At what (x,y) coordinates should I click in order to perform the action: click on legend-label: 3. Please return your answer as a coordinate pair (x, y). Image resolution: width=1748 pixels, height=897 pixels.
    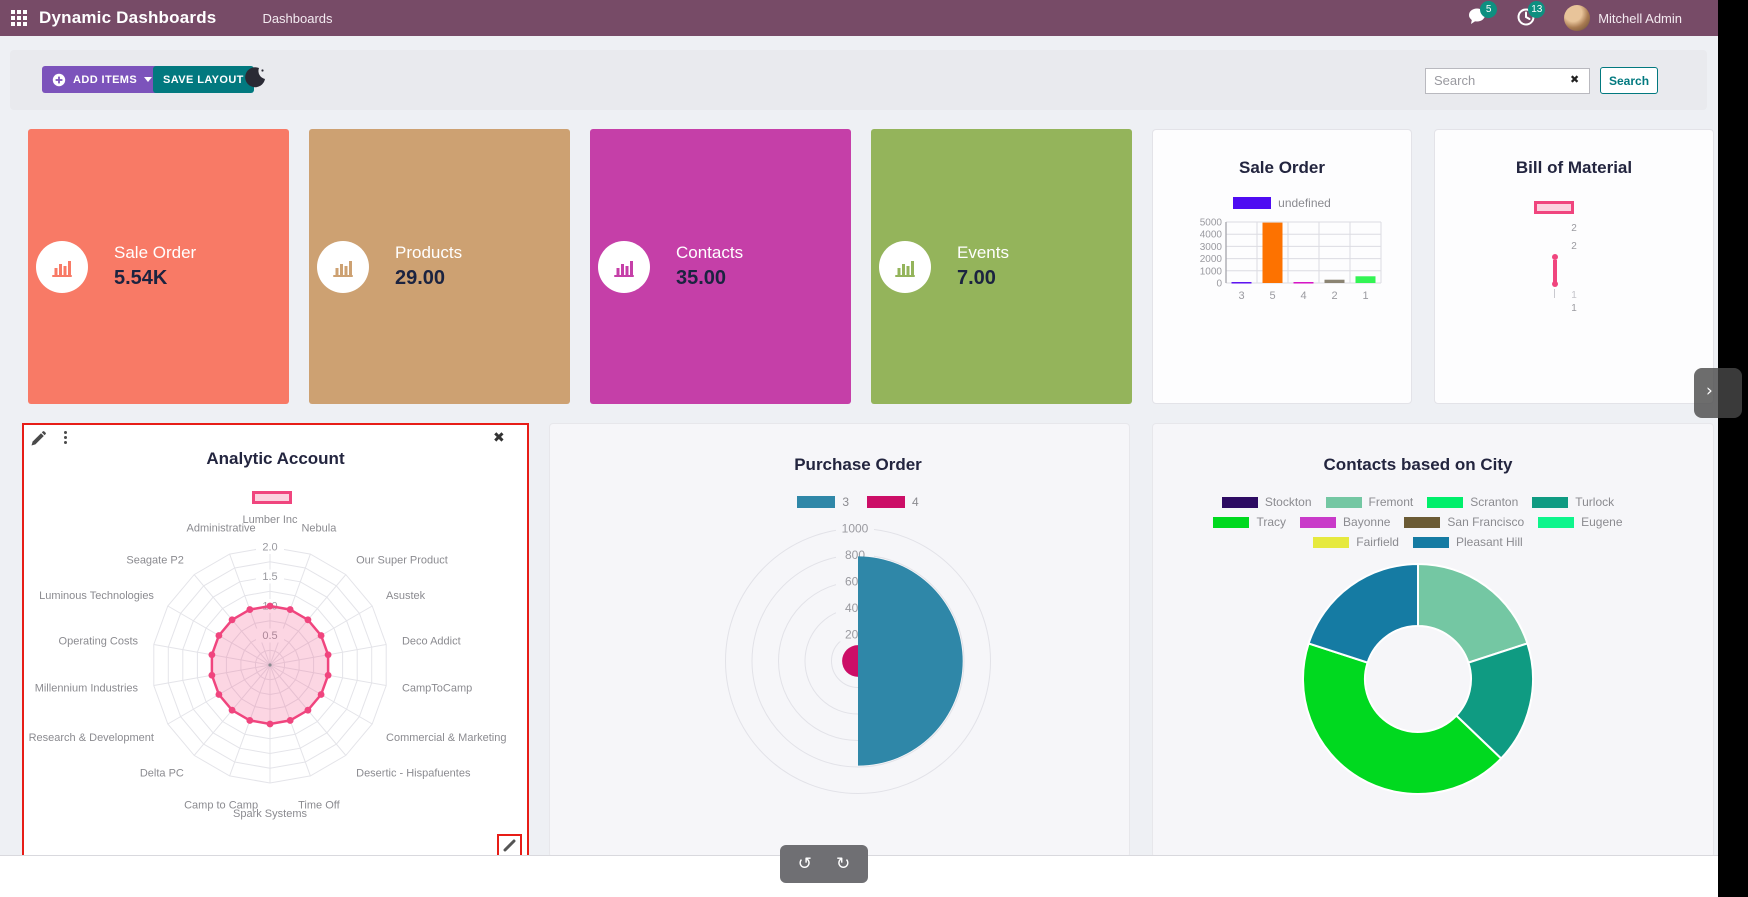
    Looking at the image, I should click on (845, 502).